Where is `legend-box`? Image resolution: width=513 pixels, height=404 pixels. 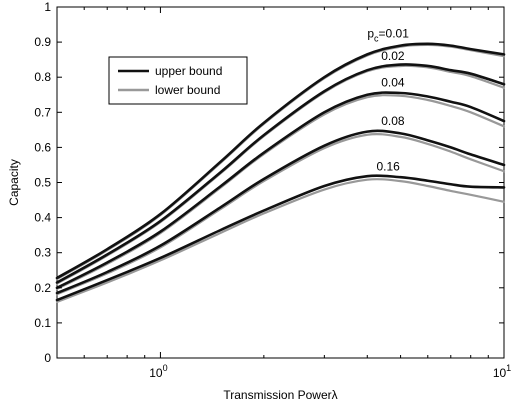
legend-box is located at coordinates (178, 80).